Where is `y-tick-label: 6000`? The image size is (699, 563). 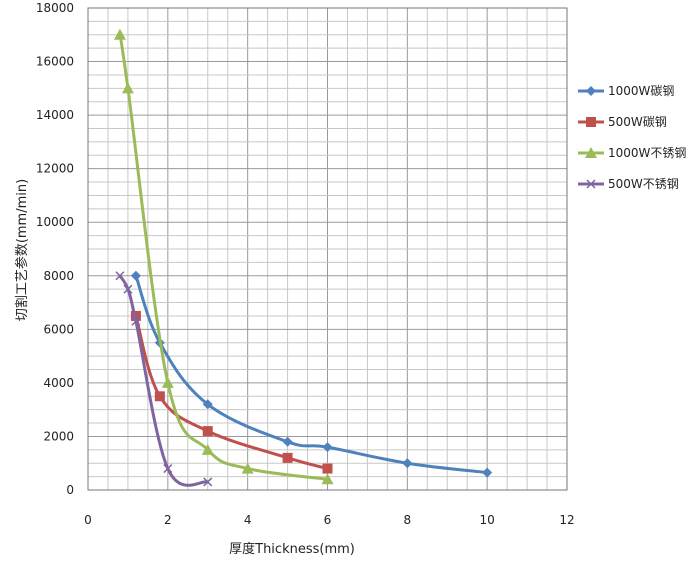 y-tick-label: 6000 is located at coordinates (58, 329).